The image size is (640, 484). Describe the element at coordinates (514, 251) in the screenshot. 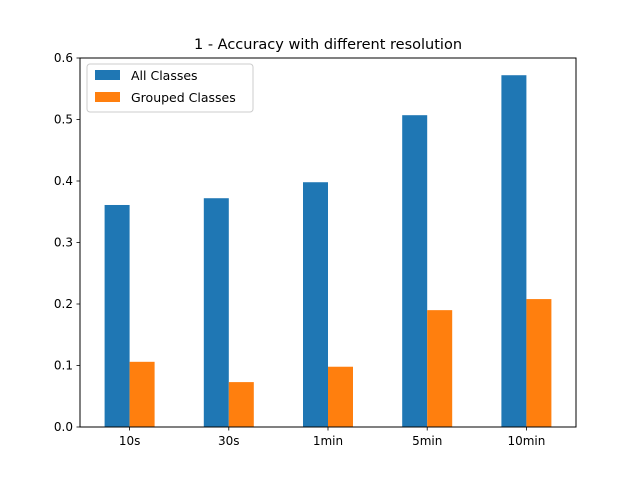

I see `bar-all-classes-10min` at that location.